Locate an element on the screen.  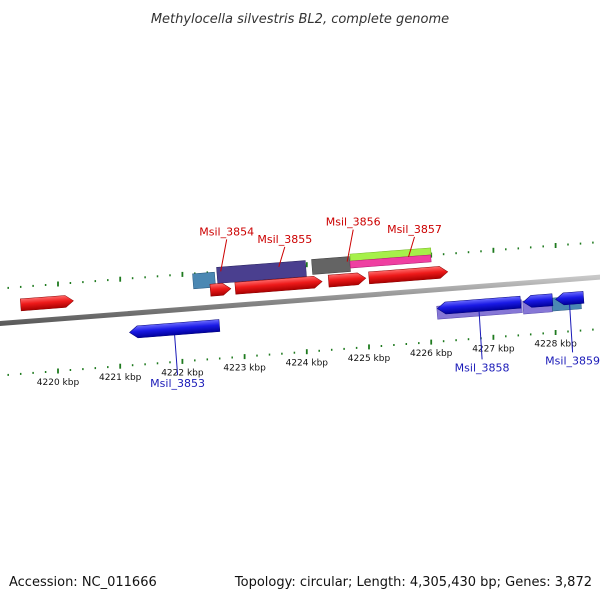
gene-label: Msil_3856 is located at coordinates (353, 222).